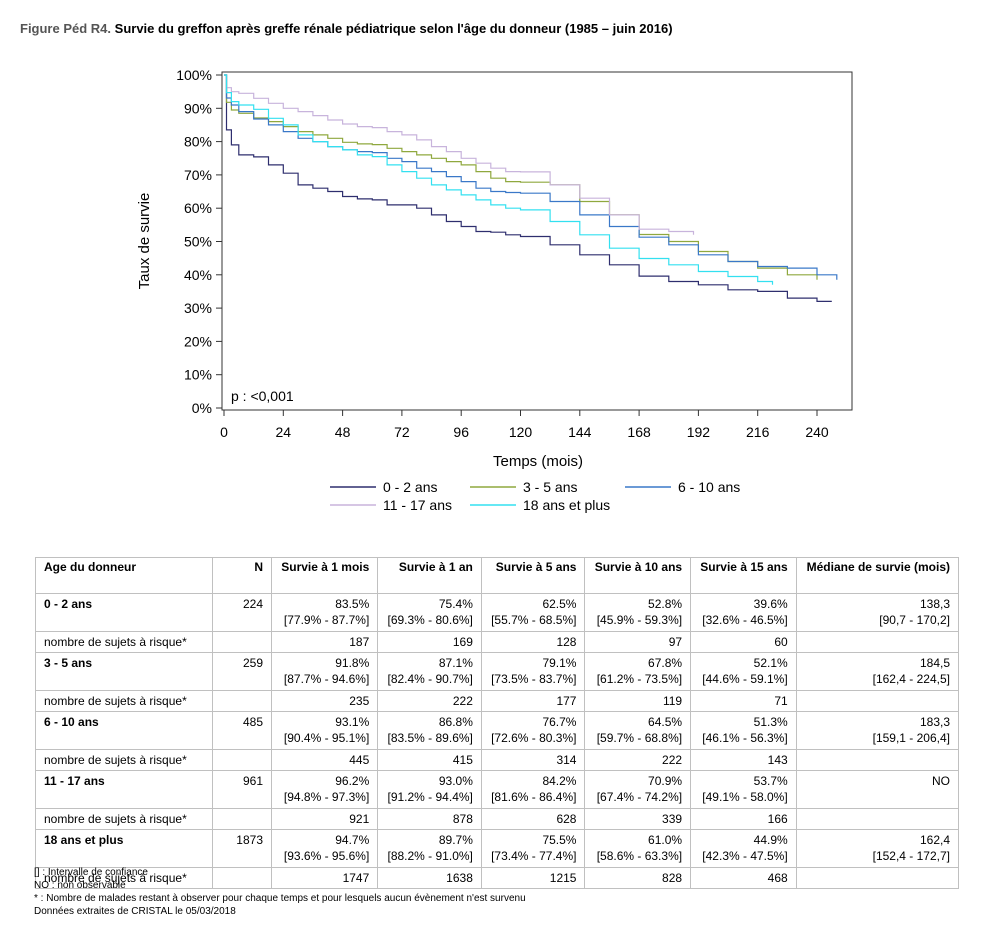 This screenshot has width=1000, height=950. What do you see at coordinates (429, 671) in the screenshot?
I see `table-cell: 87.1% [82.4% - 90.7%]` at bounding box center [429, 671].